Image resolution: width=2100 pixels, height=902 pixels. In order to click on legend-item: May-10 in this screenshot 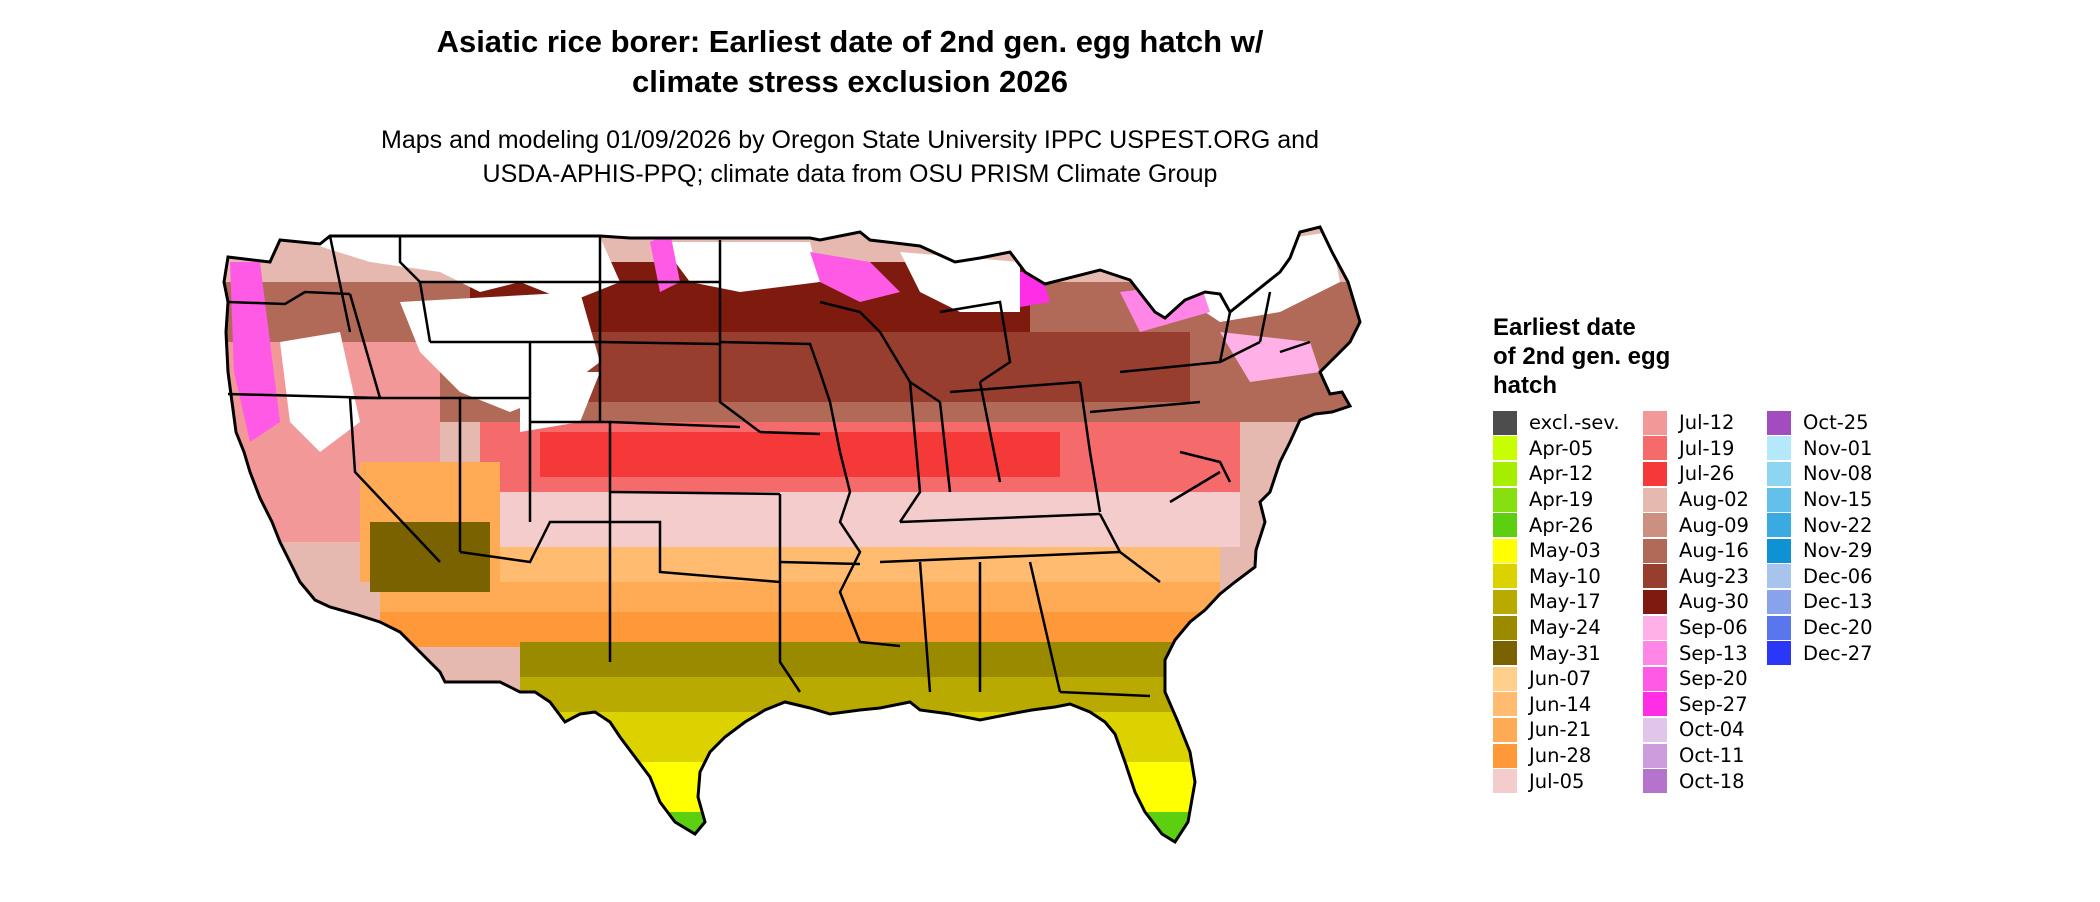, I will do `click(1568, 577)`.